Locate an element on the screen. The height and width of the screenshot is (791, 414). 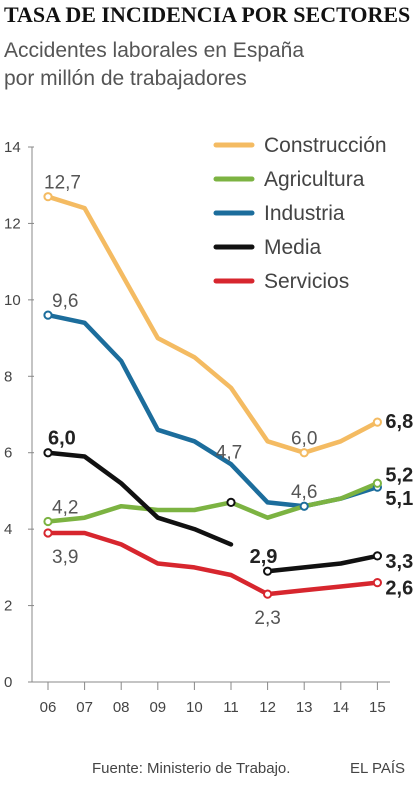
data-label-8: 6,0 is located at coordinates (62, 439).